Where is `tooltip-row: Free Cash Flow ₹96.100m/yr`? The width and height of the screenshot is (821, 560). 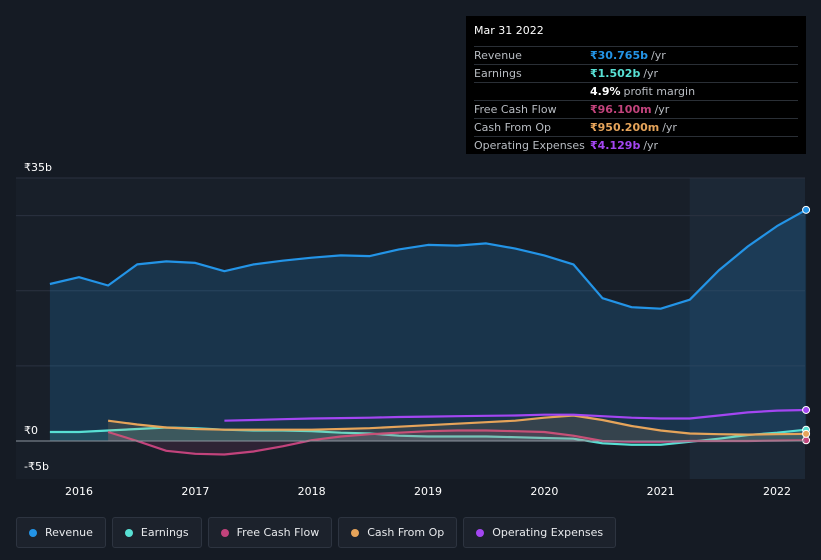
tooltip-row: Free Cash Flow ₹96.100m/yr is located at coordinates (636, 109).